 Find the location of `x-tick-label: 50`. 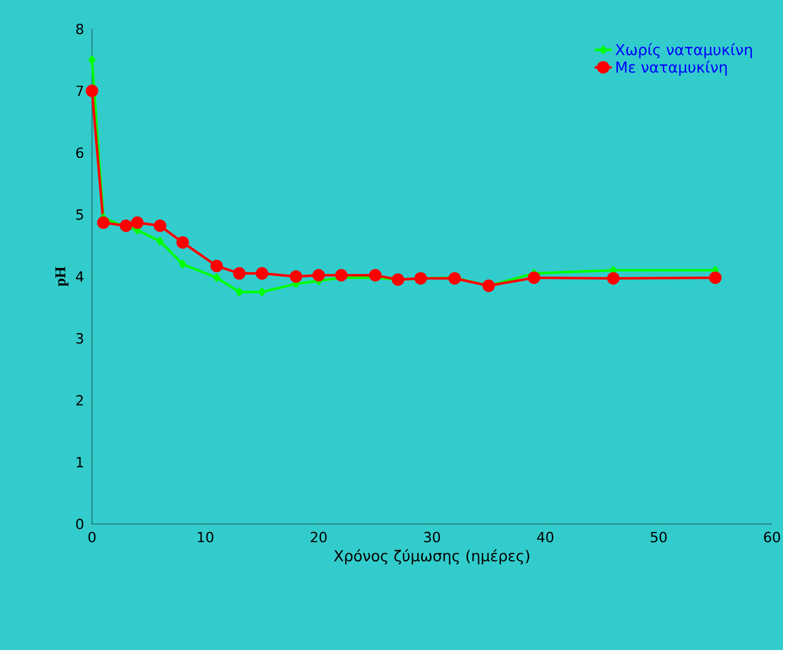

x-tick-label: 50 is located at coordinates (658, 537).